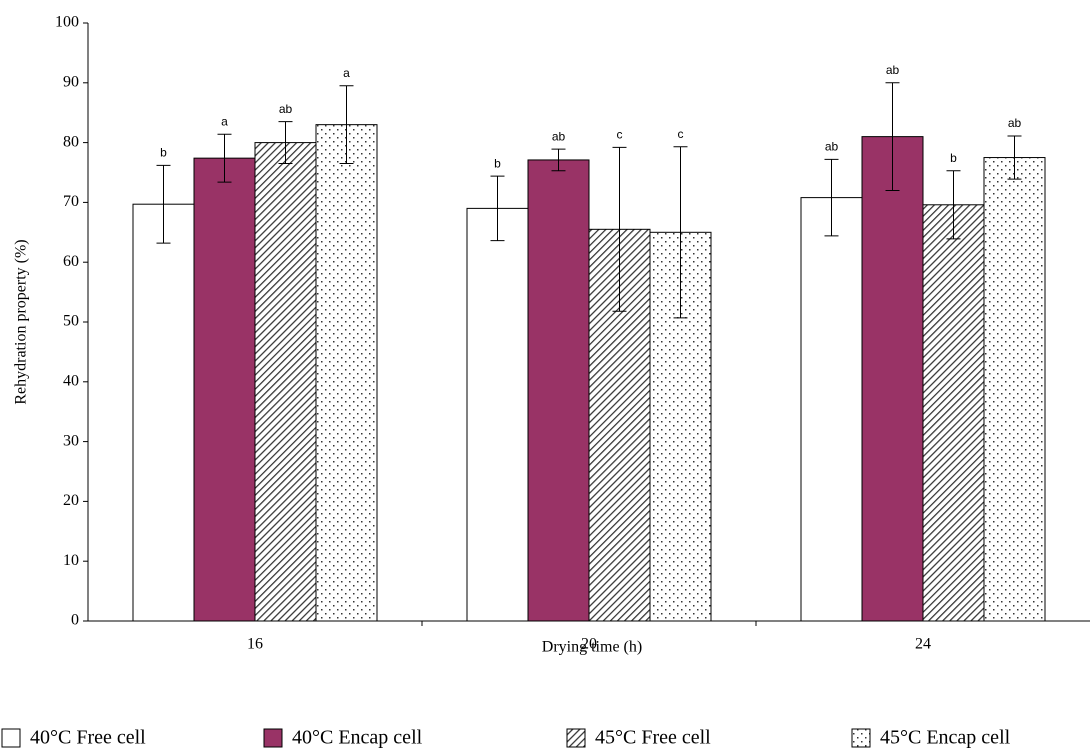 The width and height of the screenshot is (1090, 751). What do you see at coordinates (923, 644) in the screenshot?
I see `x-tick-label: 24` at bounding box center [923, 644].